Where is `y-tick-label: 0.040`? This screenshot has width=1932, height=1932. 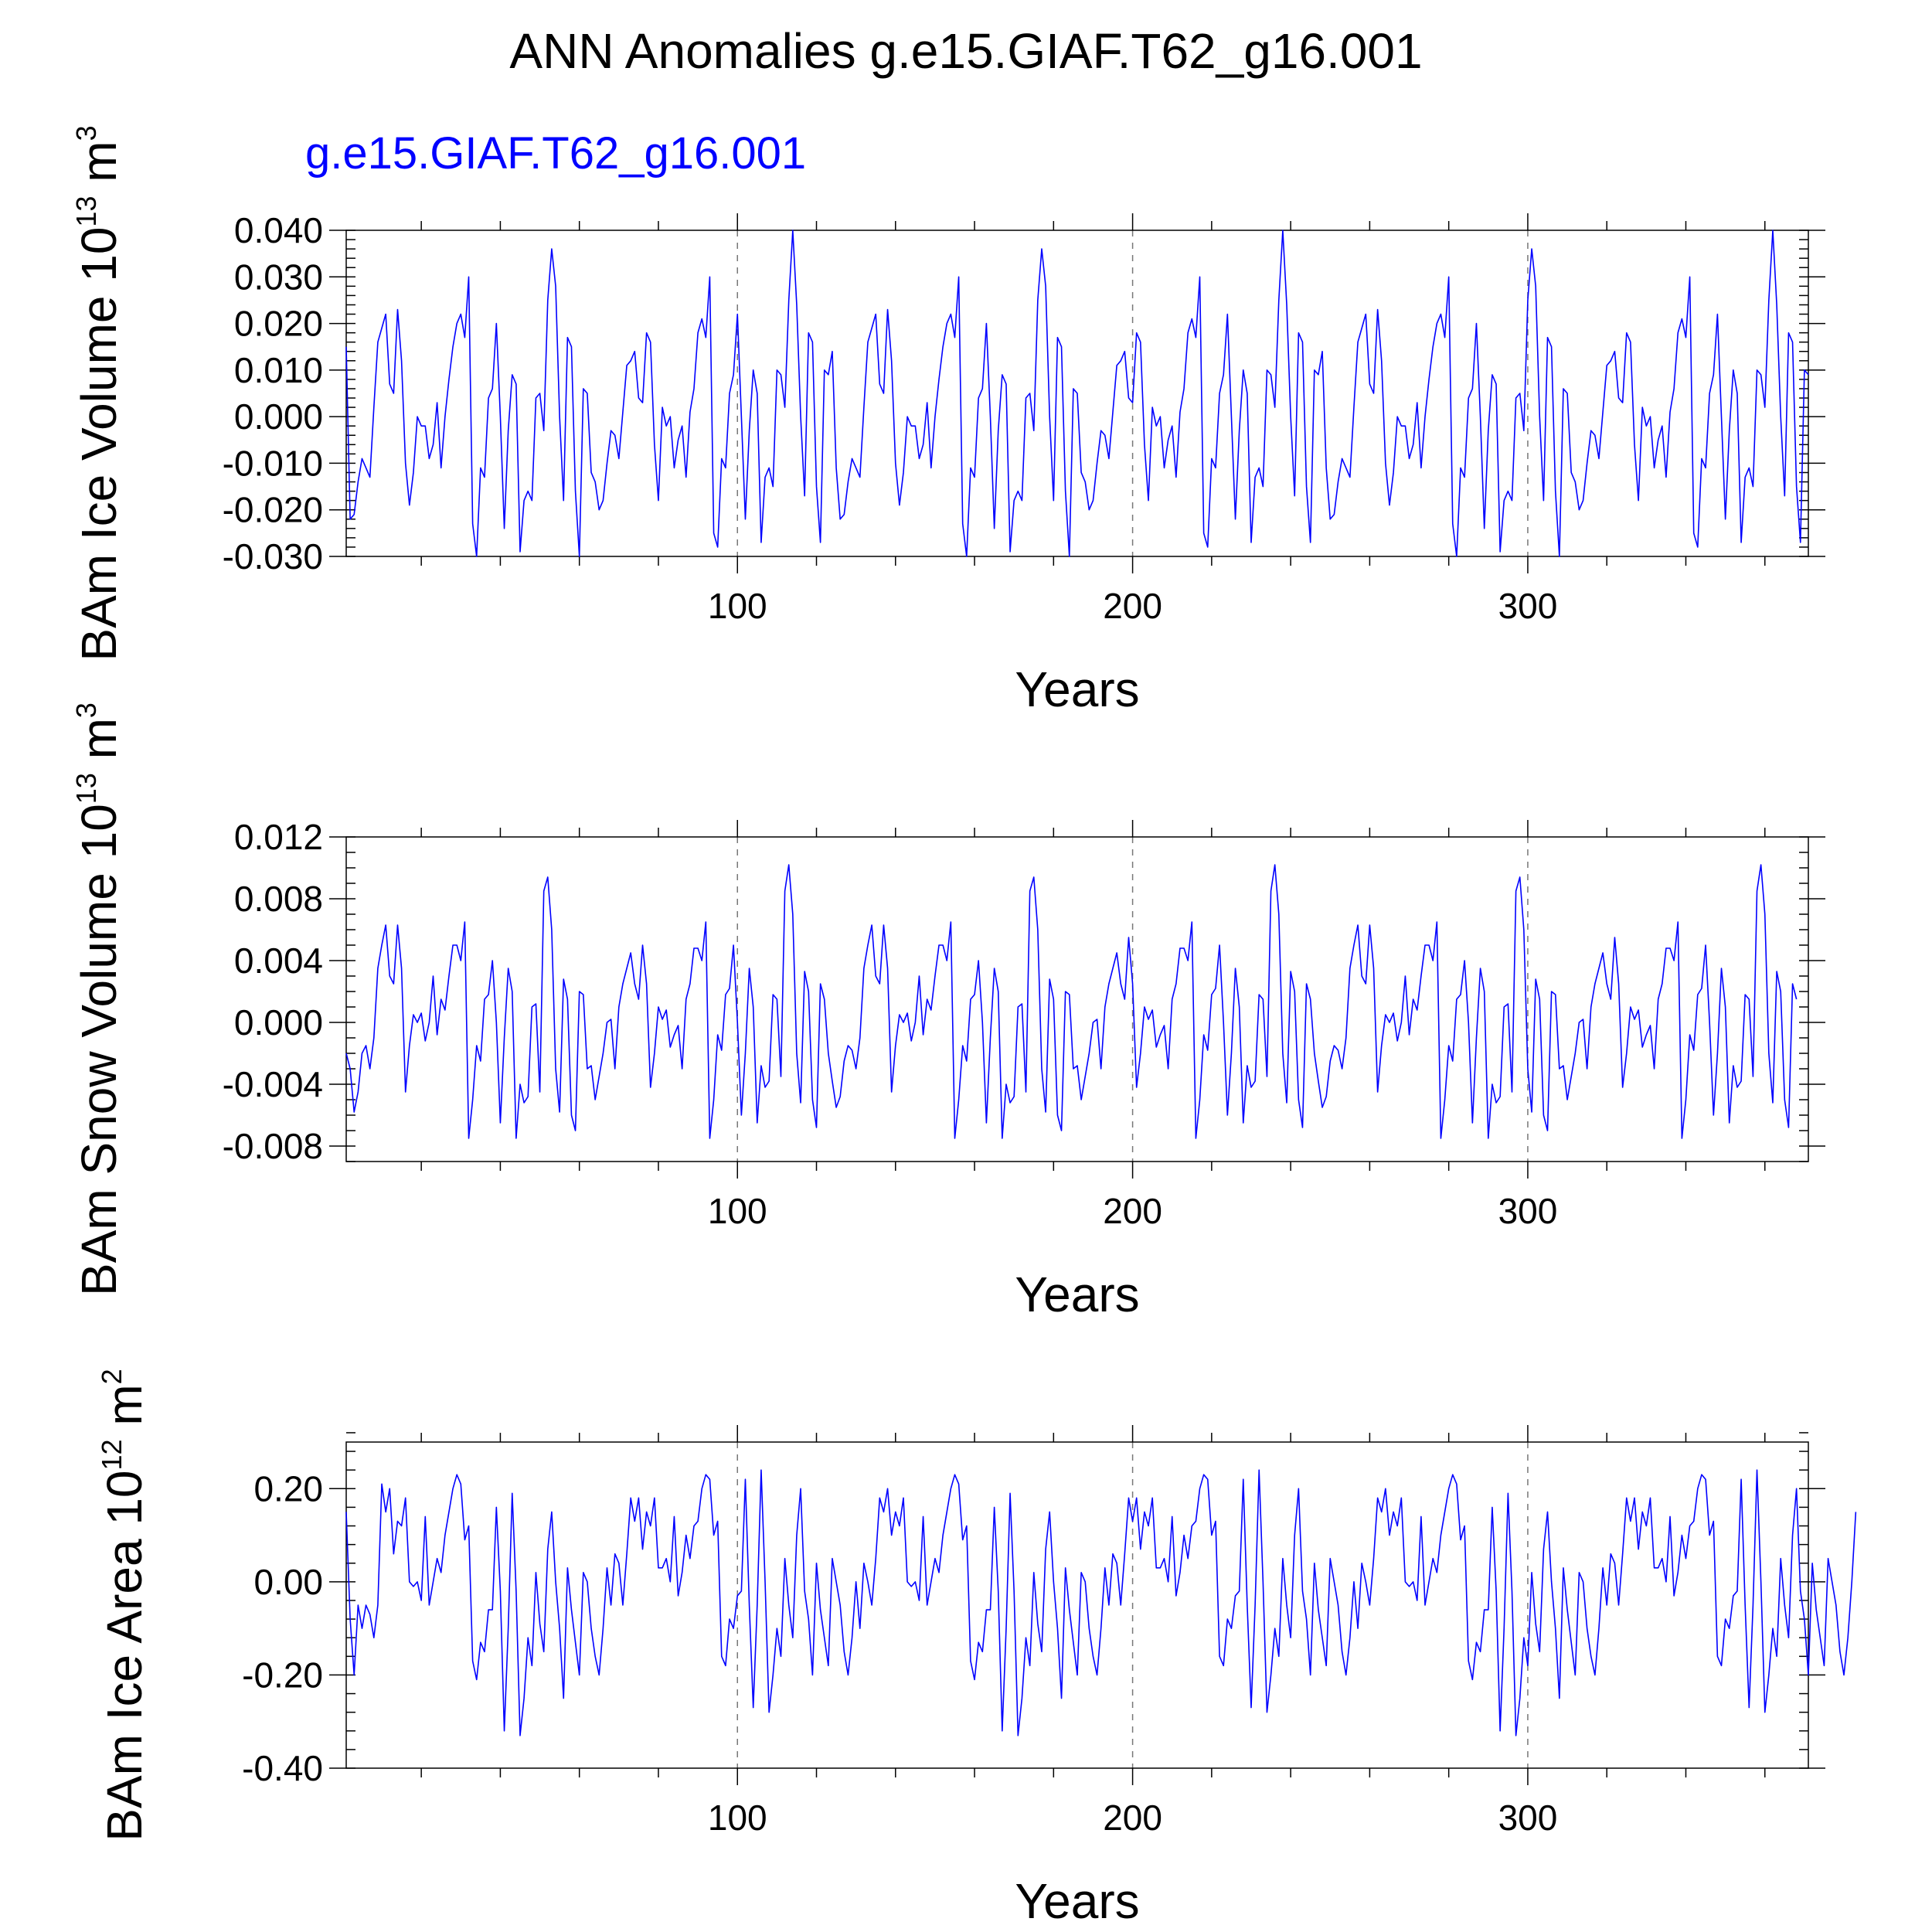 y-tick-label: 0.040 is located at coordinates (278, 230).